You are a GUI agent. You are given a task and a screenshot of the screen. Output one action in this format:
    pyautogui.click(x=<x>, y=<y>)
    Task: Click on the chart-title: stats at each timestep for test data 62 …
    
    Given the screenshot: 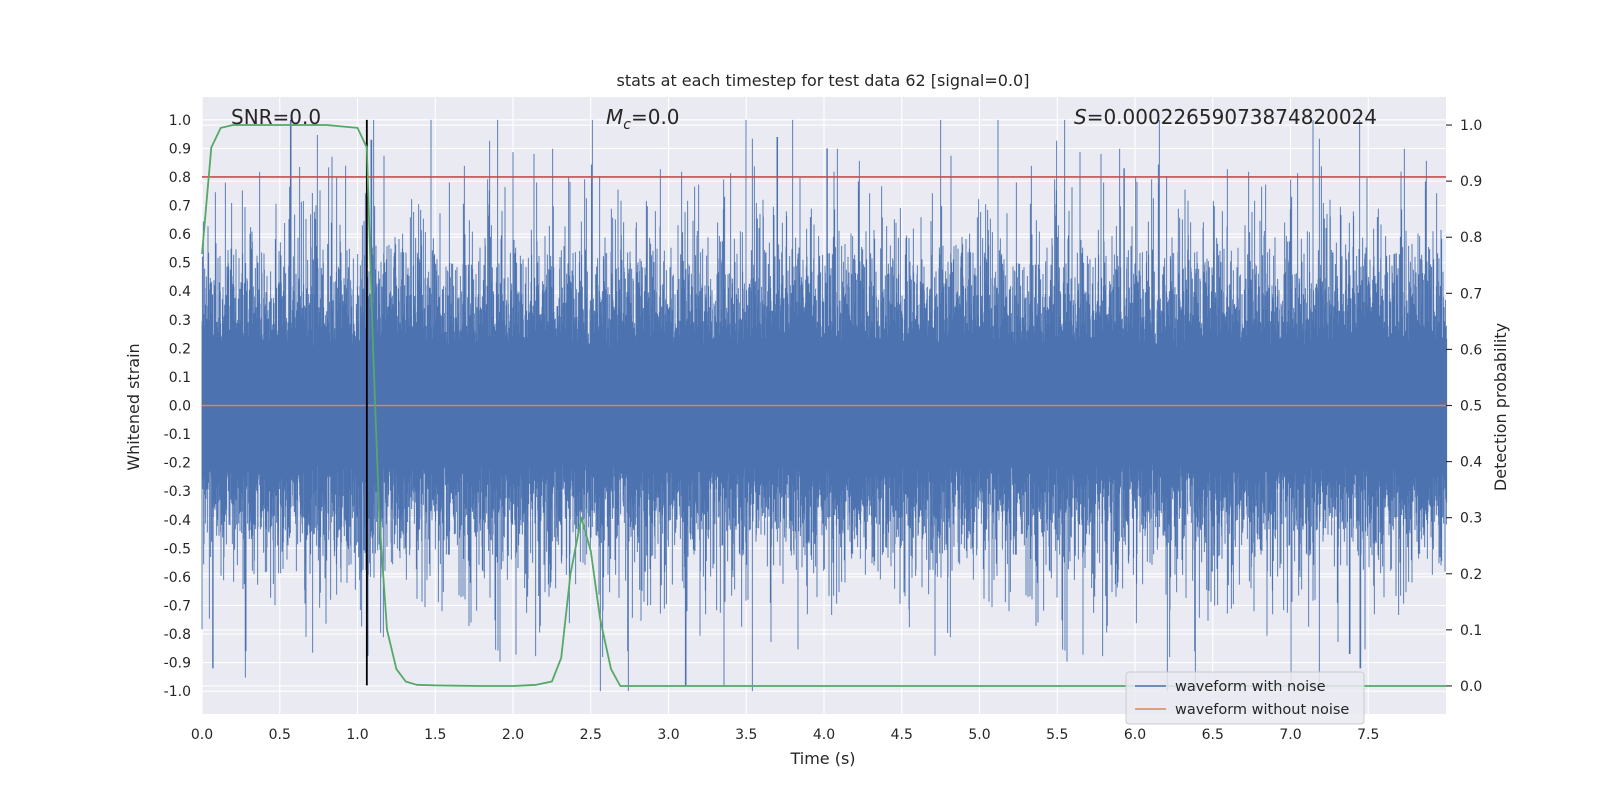 What is the action you would take?
    pyautogui.click(x=823, y=80)
    